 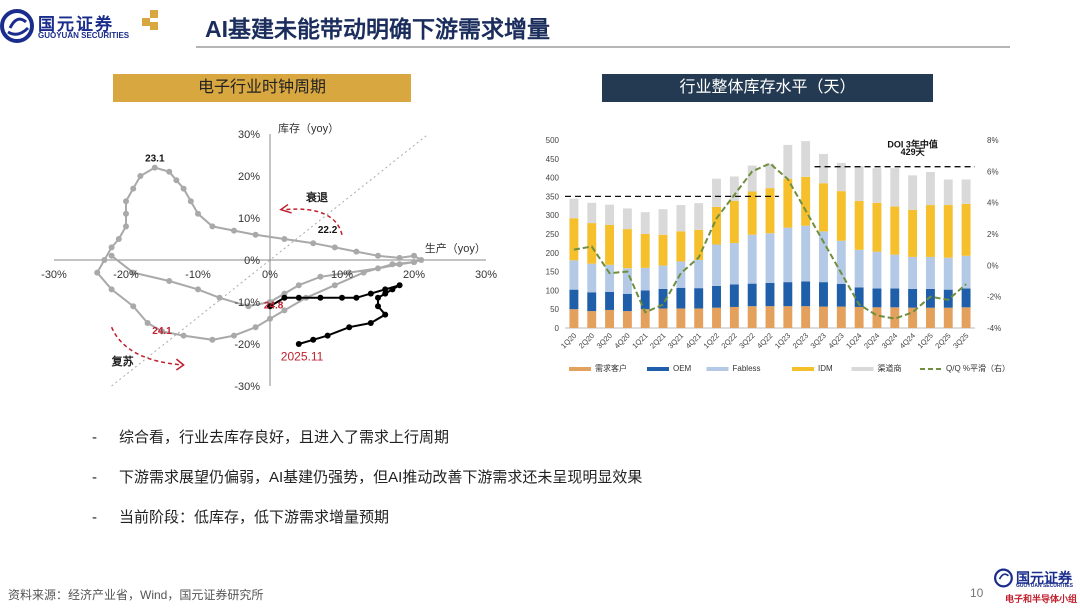 I want to click on left-tick-label: 0, so click(x=557, y=328).